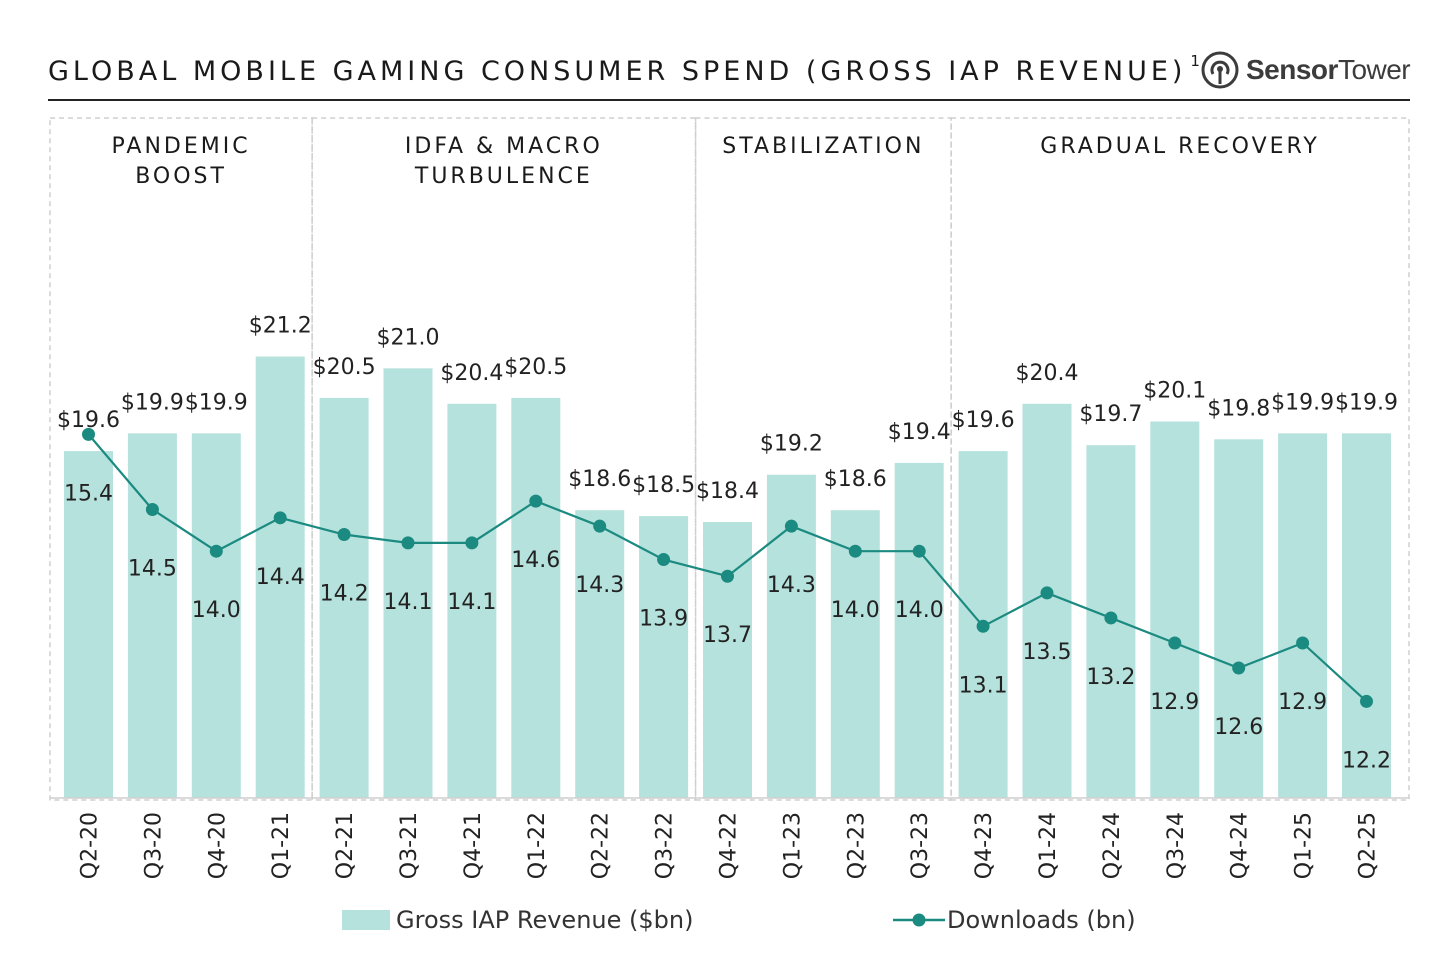 The height and width of the screenshot is (958, 1456). What do you see at coordinates (1292, 69) in the screenshot?
I see `brand-name-bold: Sensor` at bounding box center [1292, 69].